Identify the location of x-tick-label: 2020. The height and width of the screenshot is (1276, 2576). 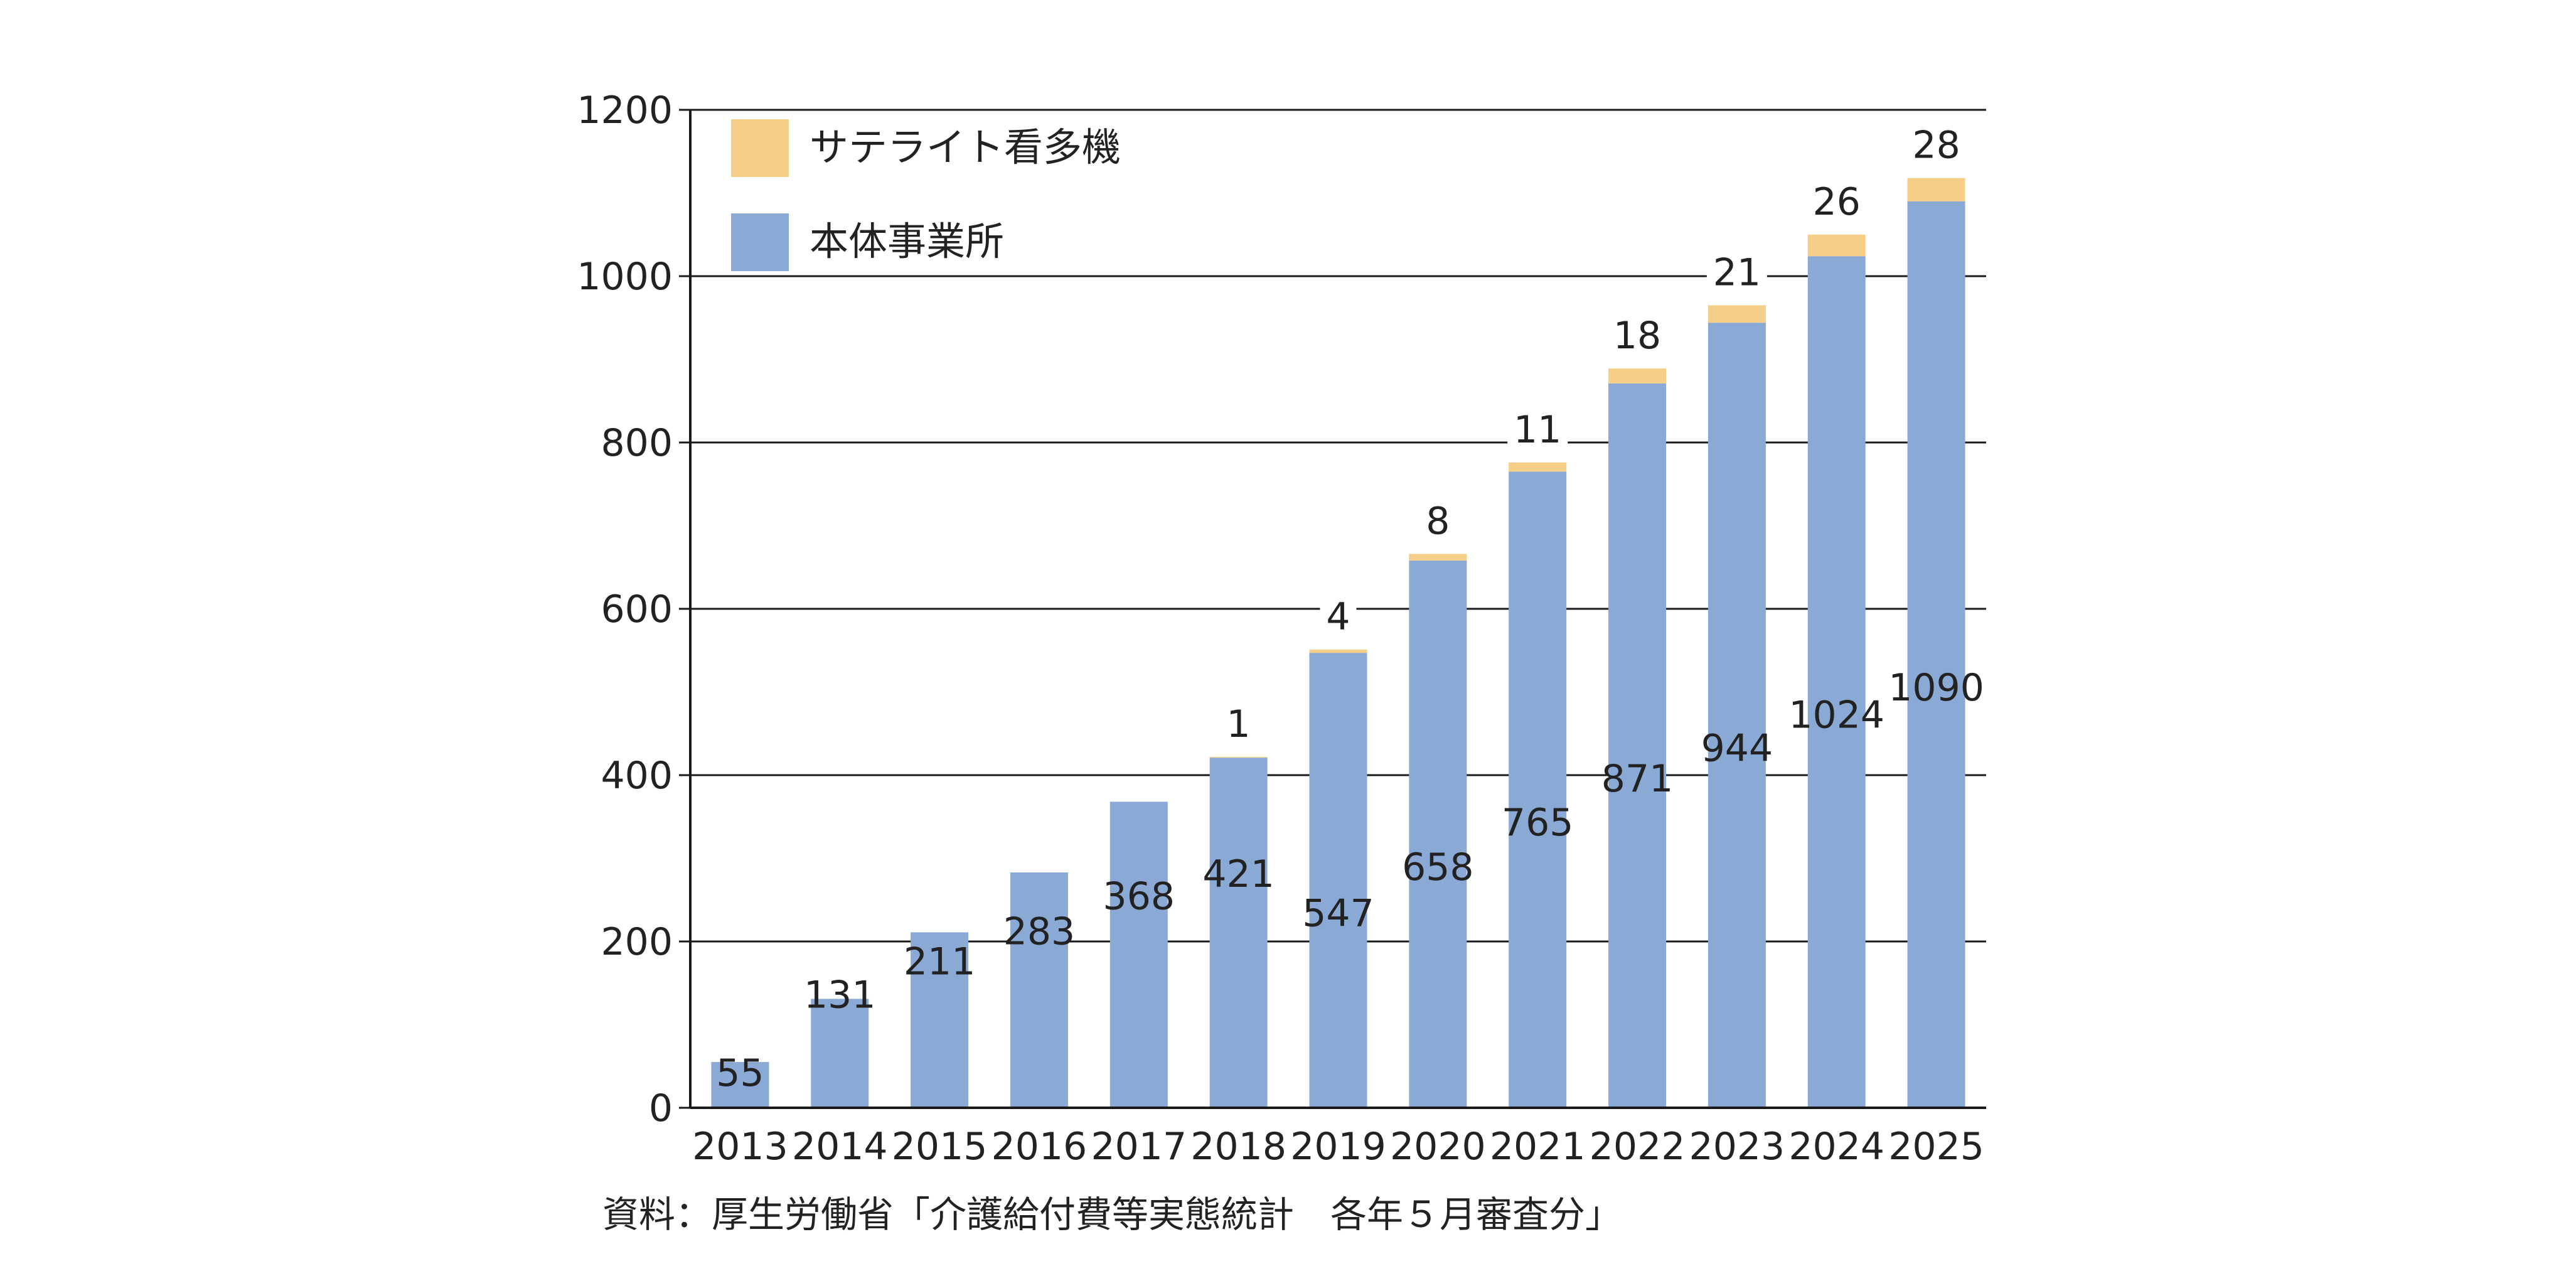
(1438, 1147).